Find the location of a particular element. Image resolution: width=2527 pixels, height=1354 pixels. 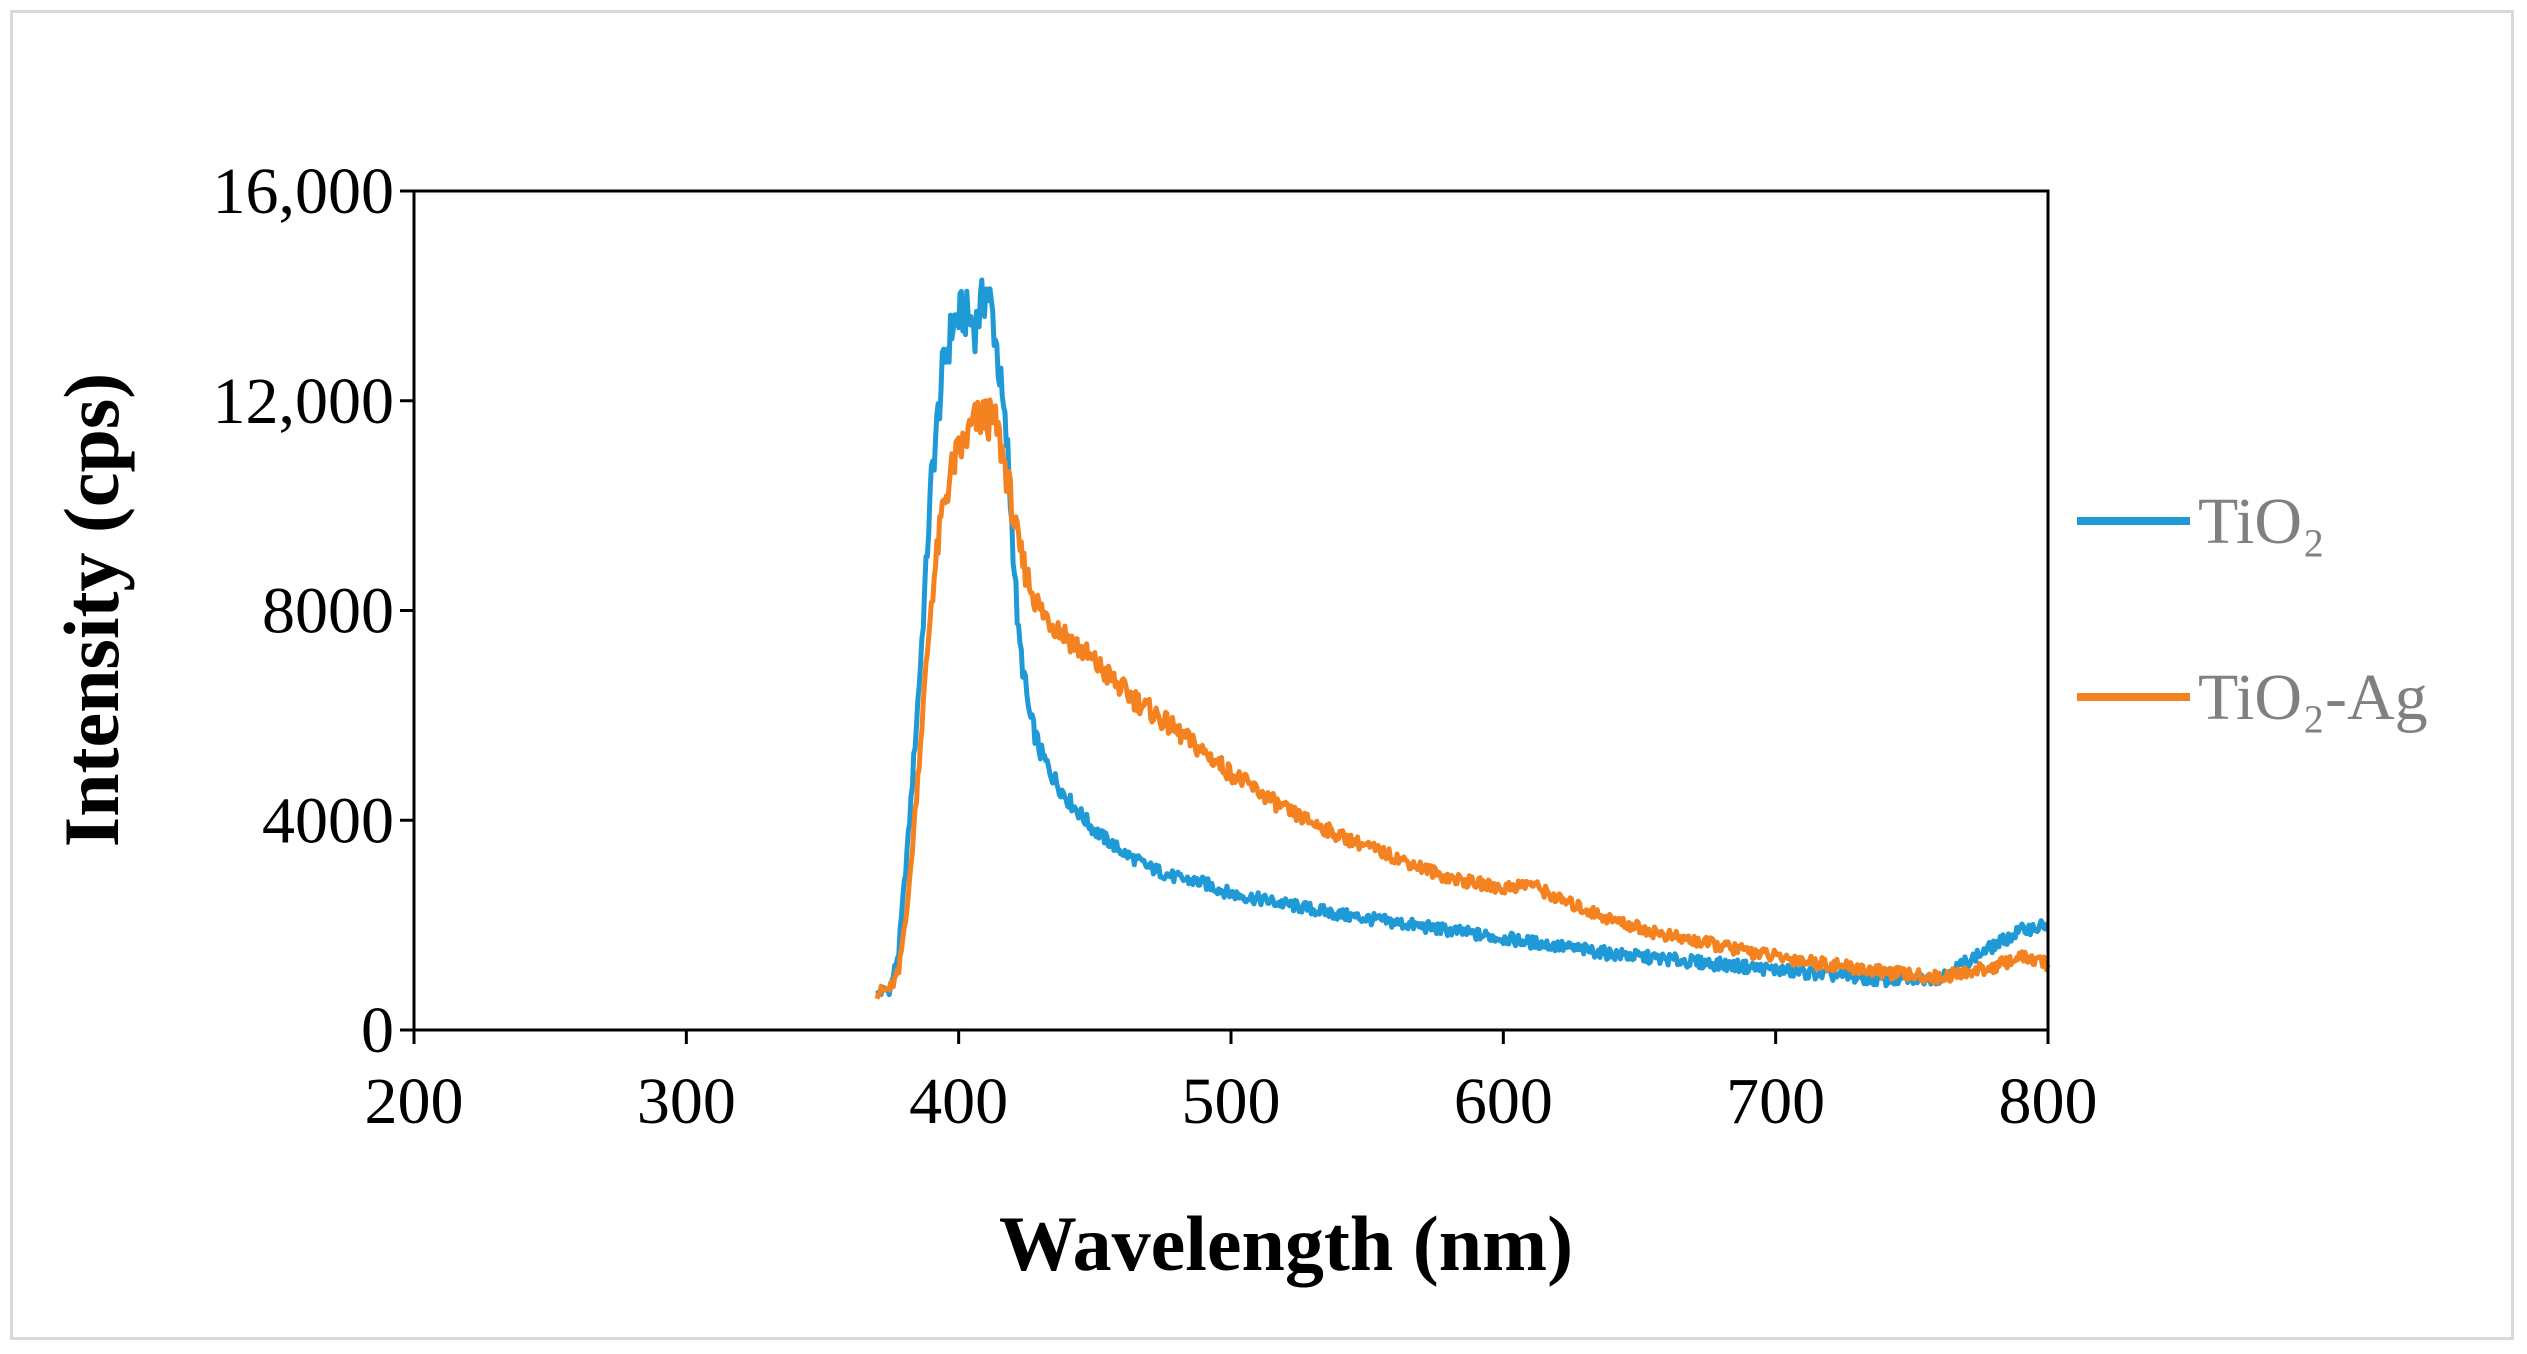

legend-label-tio2-ag: TiO₂-Ag is located at coordinates (2313, 697).